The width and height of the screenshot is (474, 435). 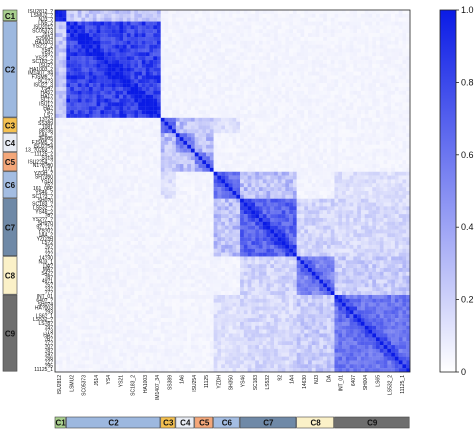 I want to click on row-label: N1?8?60, so click(x=43, y=166).